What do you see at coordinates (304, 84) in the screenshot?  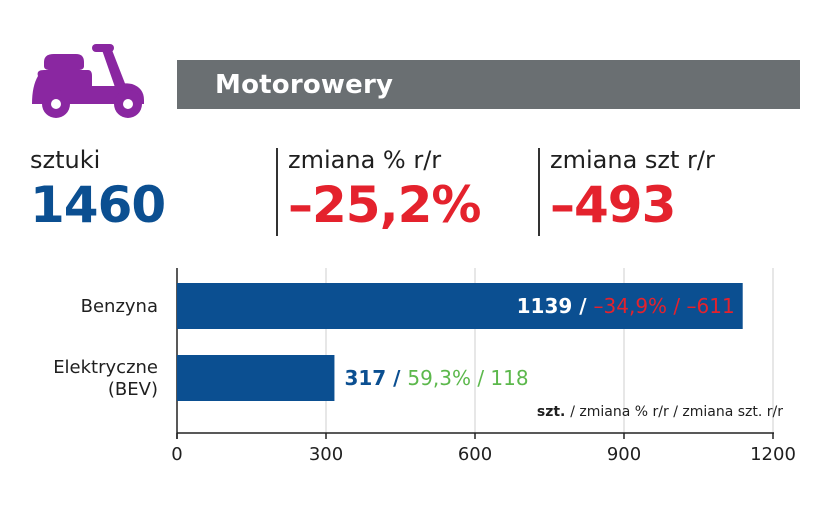 I see `page-title: Motorowery` at bounding box center [304, 84].